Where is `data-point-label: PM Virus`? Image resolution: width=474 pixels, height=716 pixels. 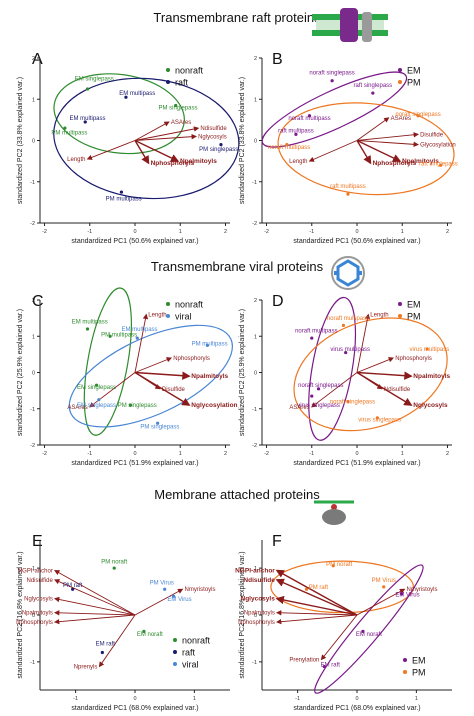
data-point-label: PM Virus is located at coordinates (162, 584).